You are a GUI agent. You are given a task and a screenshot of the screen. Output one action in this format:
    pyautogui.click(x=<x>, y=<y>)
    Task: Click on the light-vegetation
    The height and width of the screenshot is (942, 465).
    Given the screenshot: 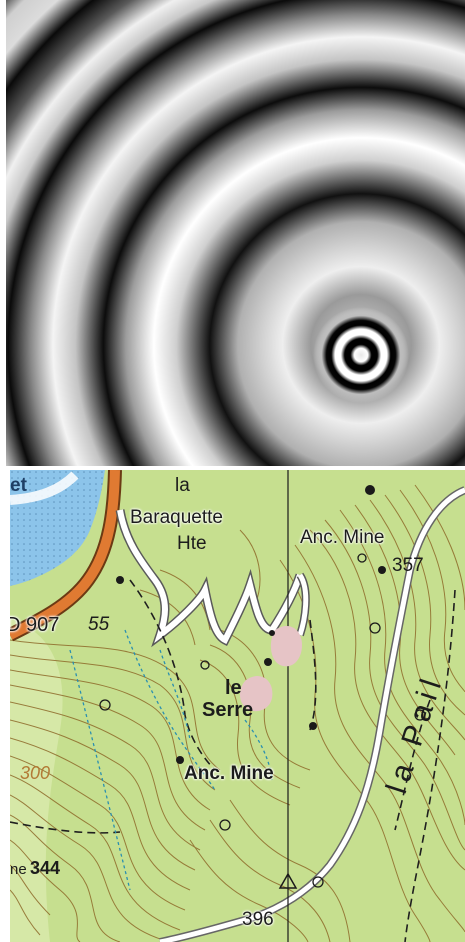 What is the action you would take?
    pyautogui.click(x=36, y=781)
    